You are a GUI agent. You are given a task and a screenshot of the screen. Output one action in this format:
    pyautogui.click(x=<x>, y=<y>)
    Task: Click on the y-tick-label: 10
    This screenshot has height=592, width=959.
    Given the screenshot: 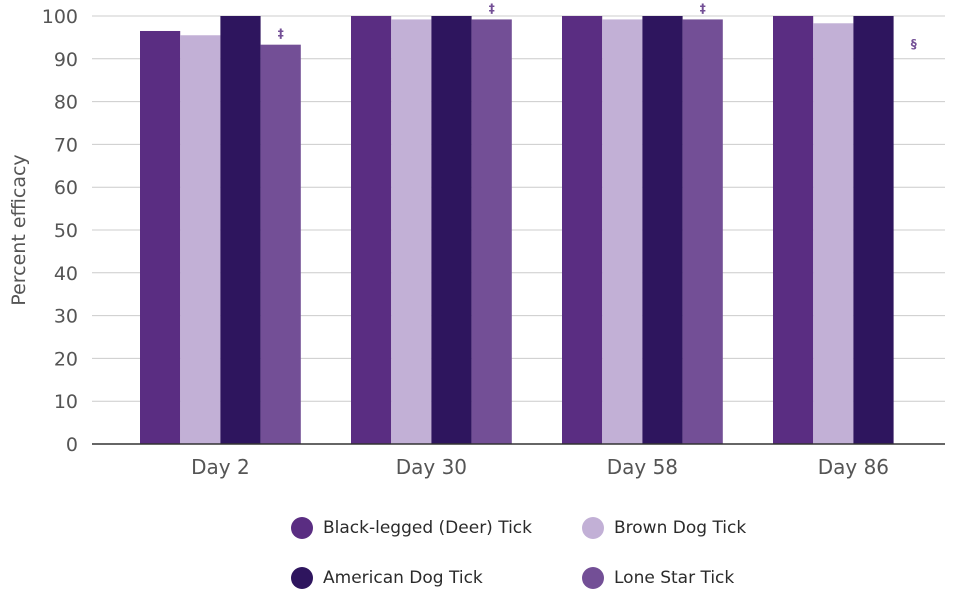 What is the action you would take?
    pyautogui.click(x=66, y=402)
    